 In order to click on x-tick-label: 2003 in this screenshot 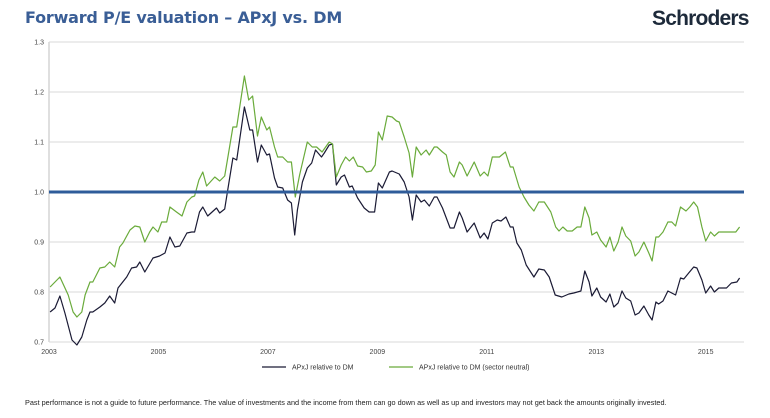, I will do `click(49, 352)`.